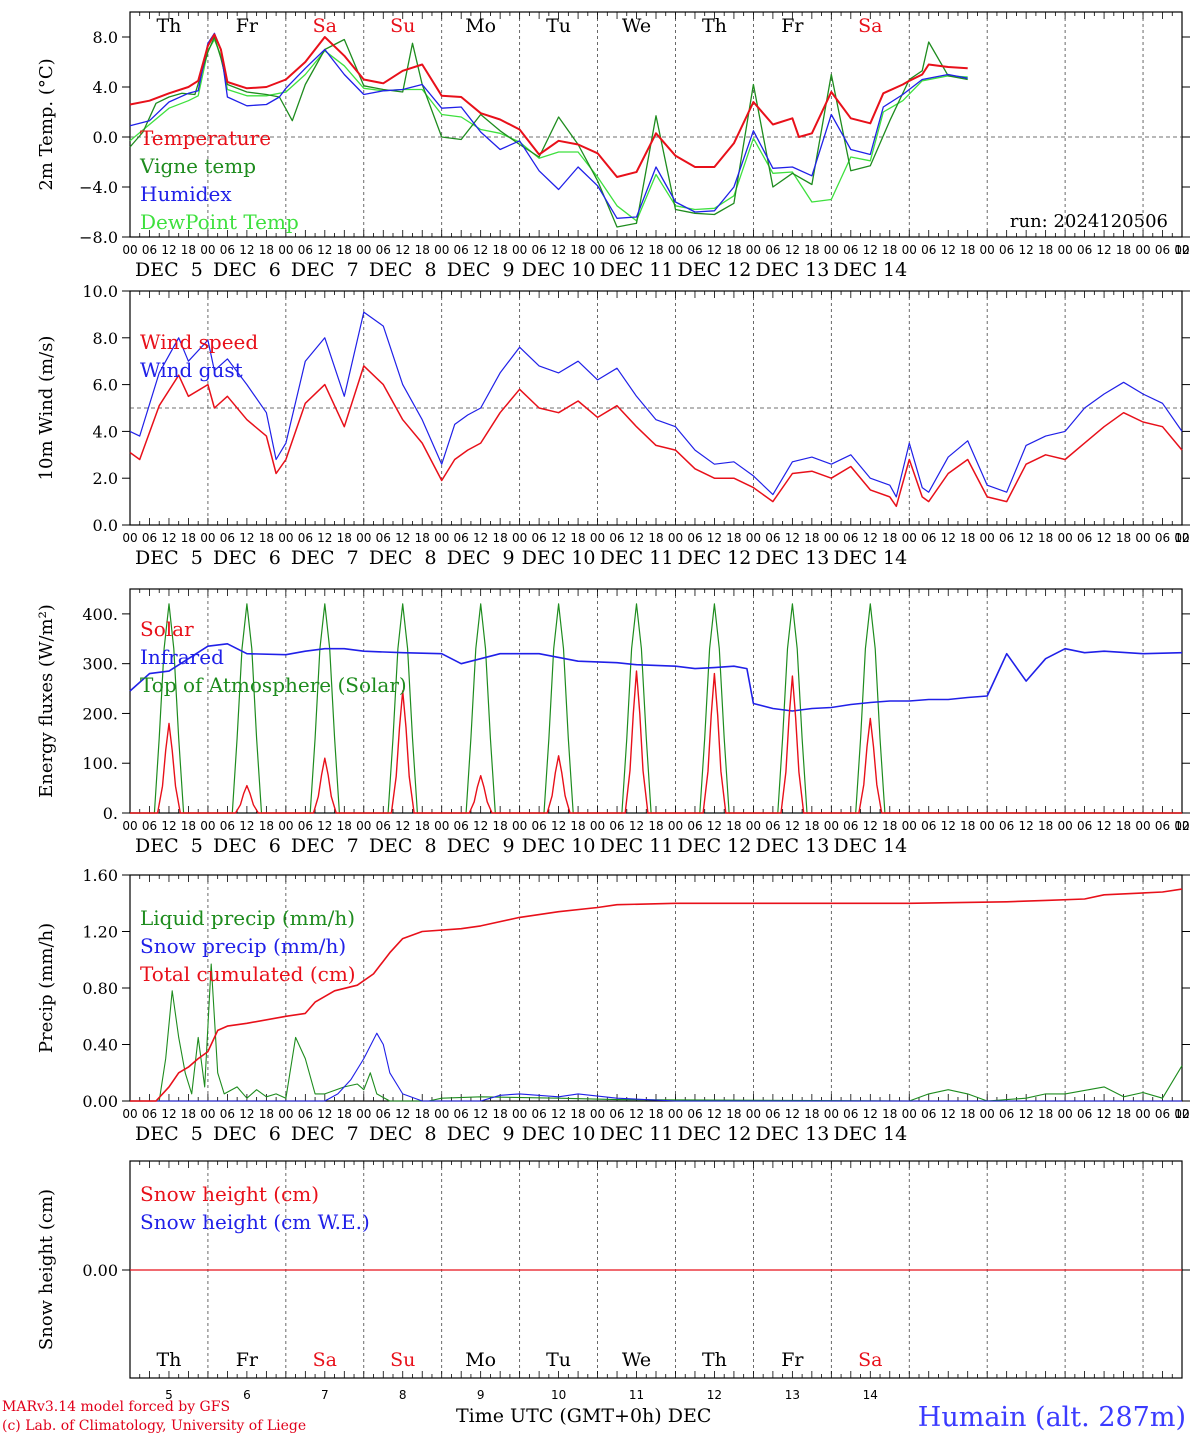 Image resolution: width=1194 pixels, height=1440 pixels. Describe the element at coordinates (247, 846) in the screenshot. I see `date-label: DEC 6` at that location.